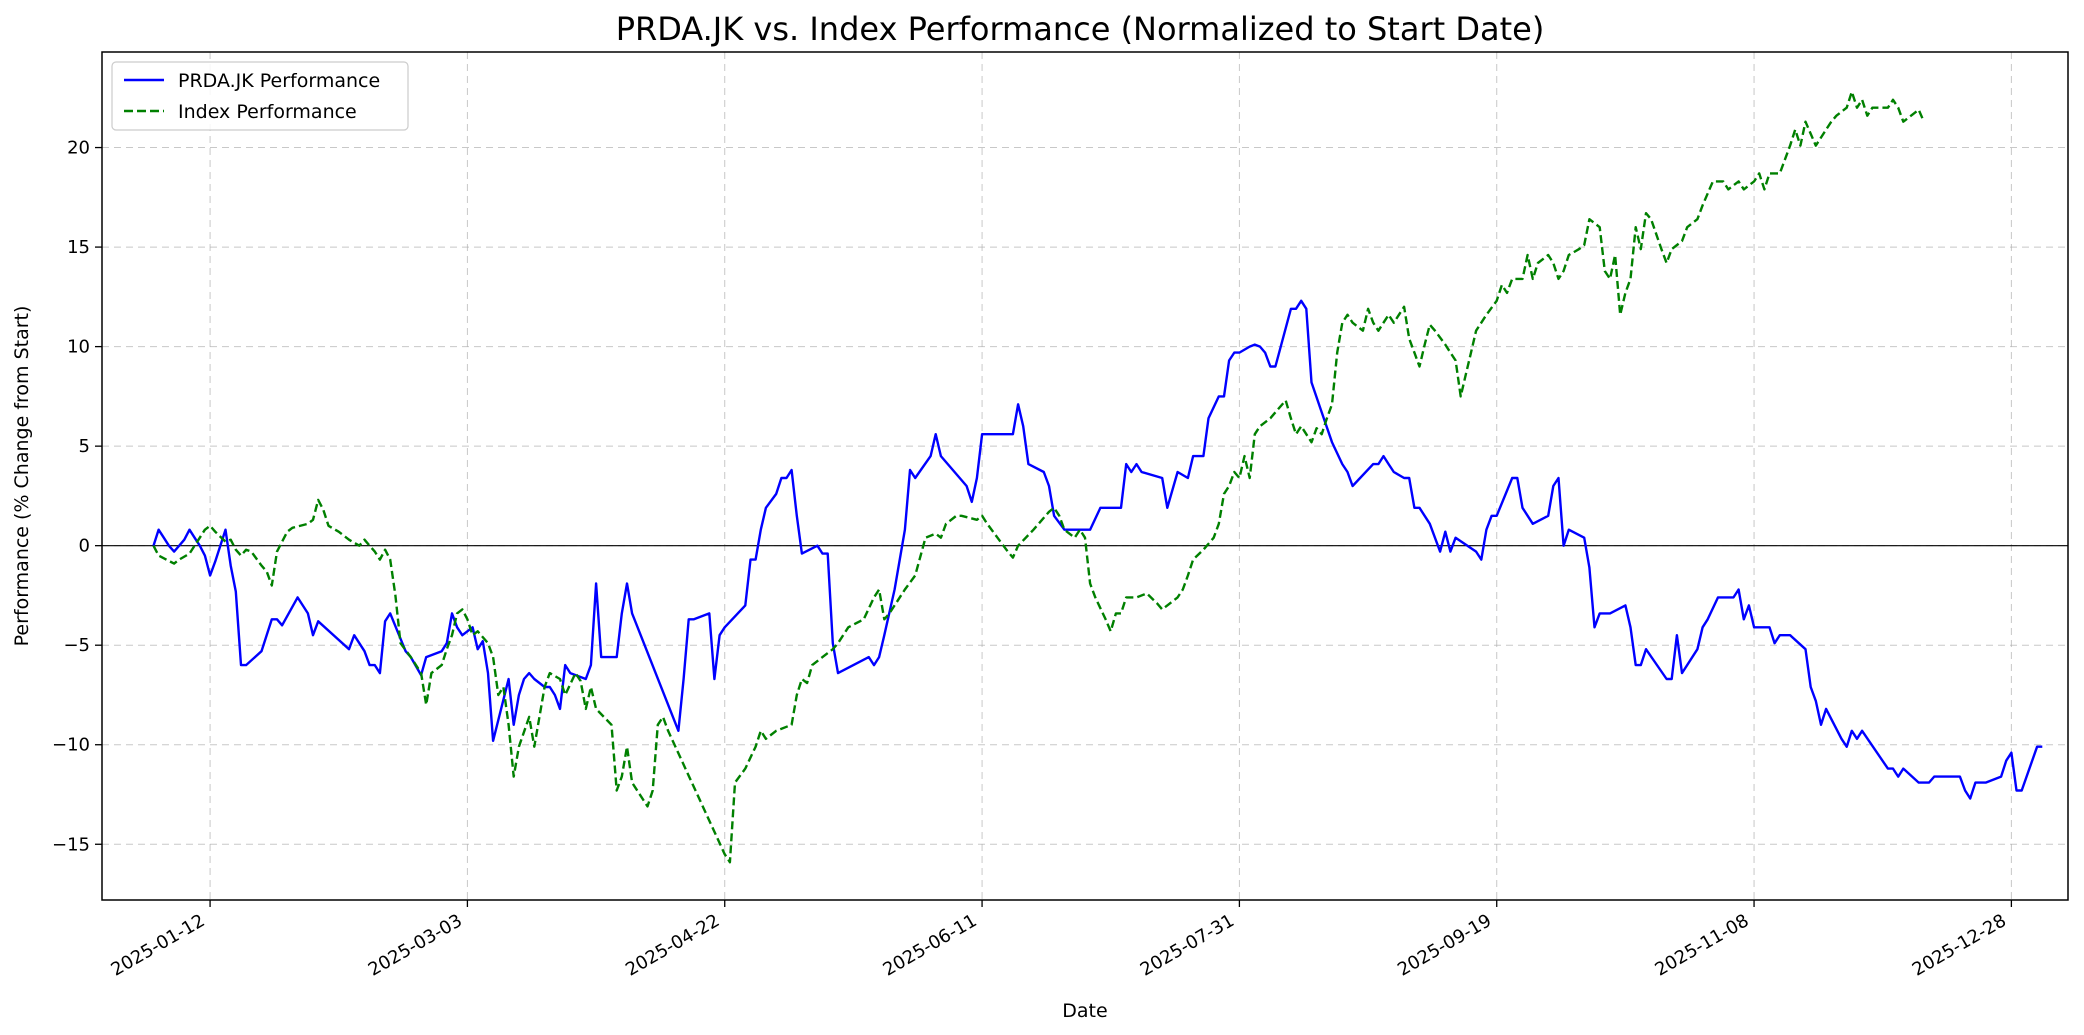 The image size is (2084, 1035). I want to click on x-axis-label: Date, so click(1084, 1011).